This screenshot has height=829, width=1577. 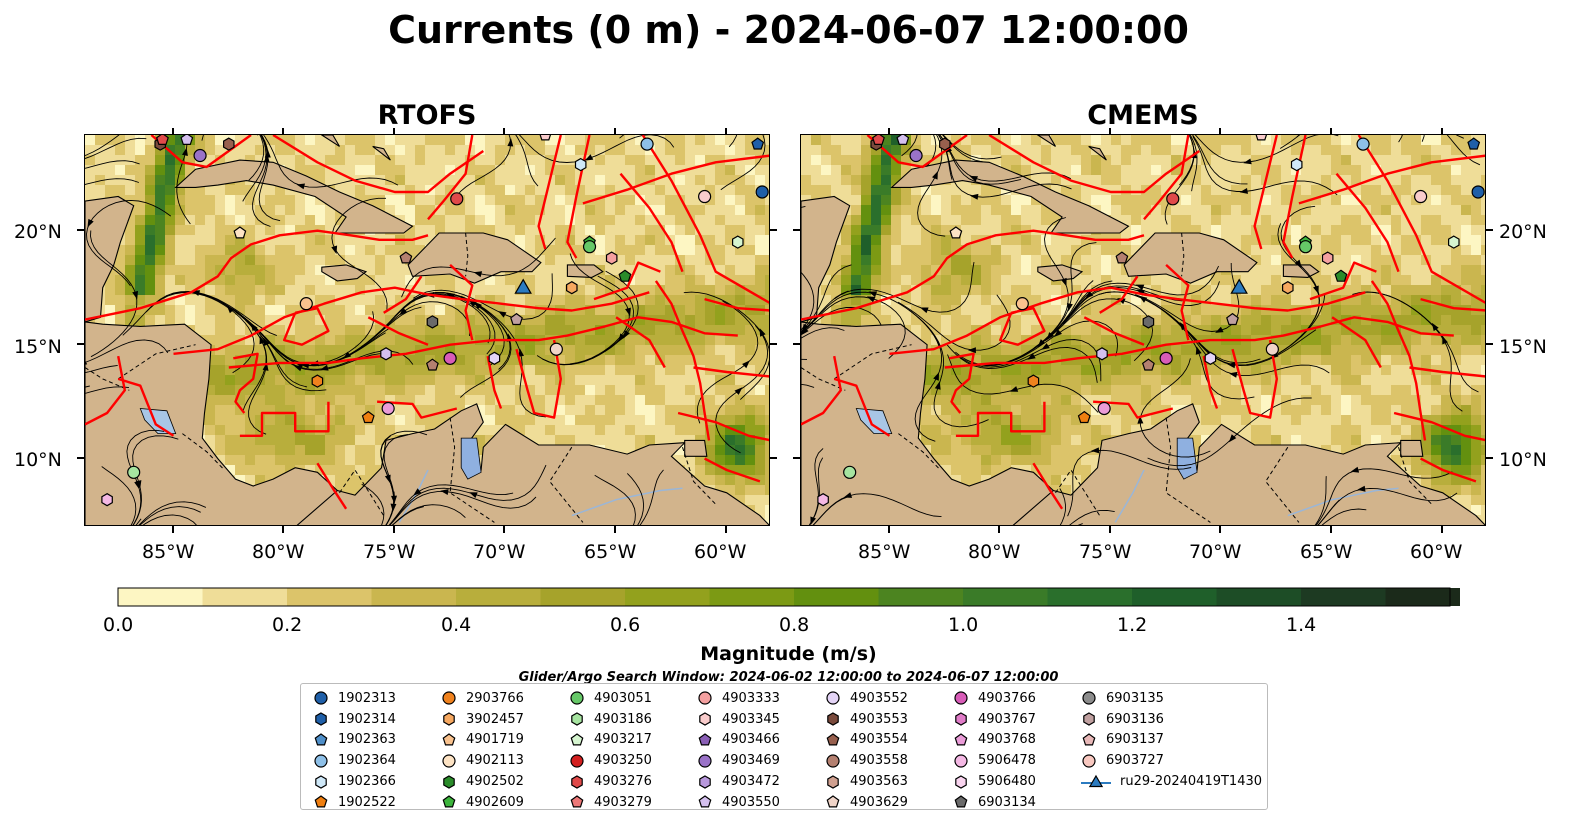 What do you see at coordinates (879, 719) in the screenshot?
I see `legend-label: 4903553` at bounding box center [879, 719].